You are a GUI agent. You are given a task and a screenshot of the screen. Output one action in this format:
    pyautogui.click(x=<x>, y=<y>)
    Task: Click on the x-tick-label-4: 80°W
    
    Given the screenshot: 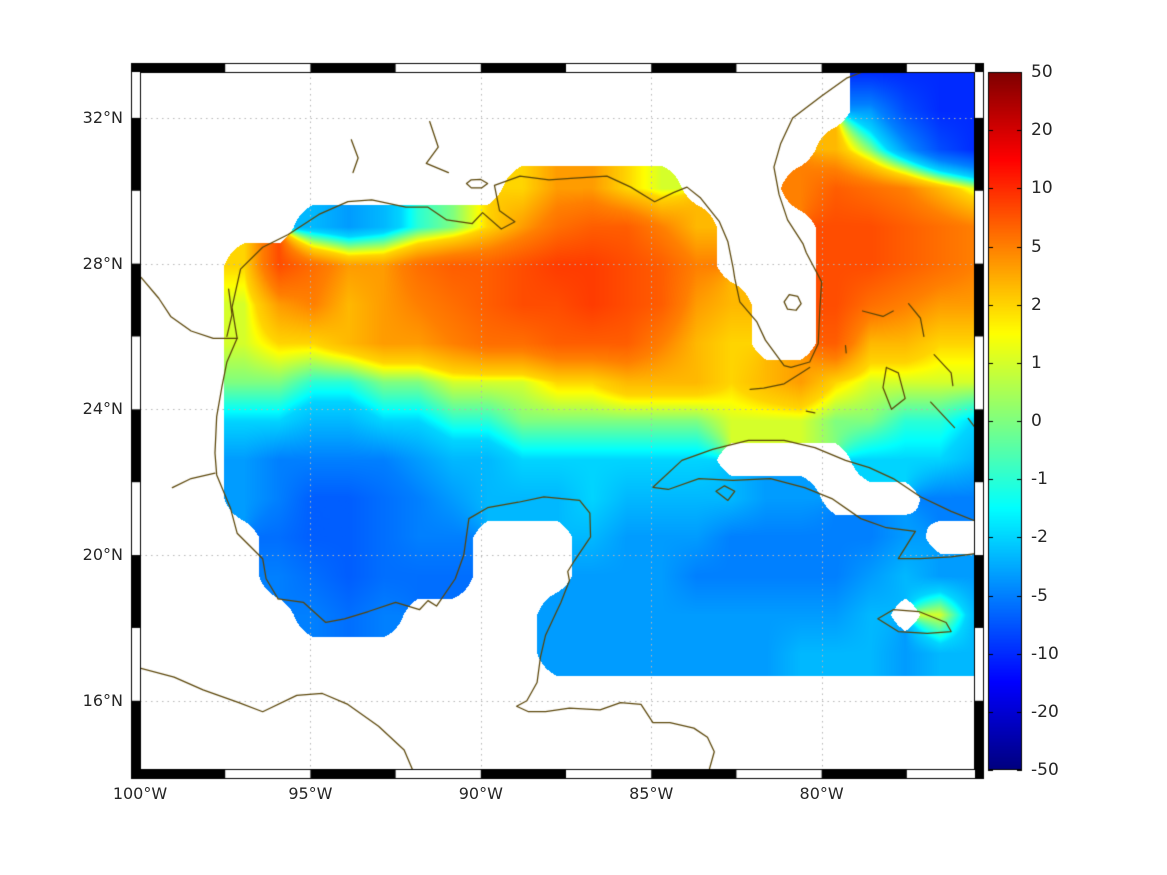 What is the action you would take?
    pyautogui.click(x=821, y=793)
    